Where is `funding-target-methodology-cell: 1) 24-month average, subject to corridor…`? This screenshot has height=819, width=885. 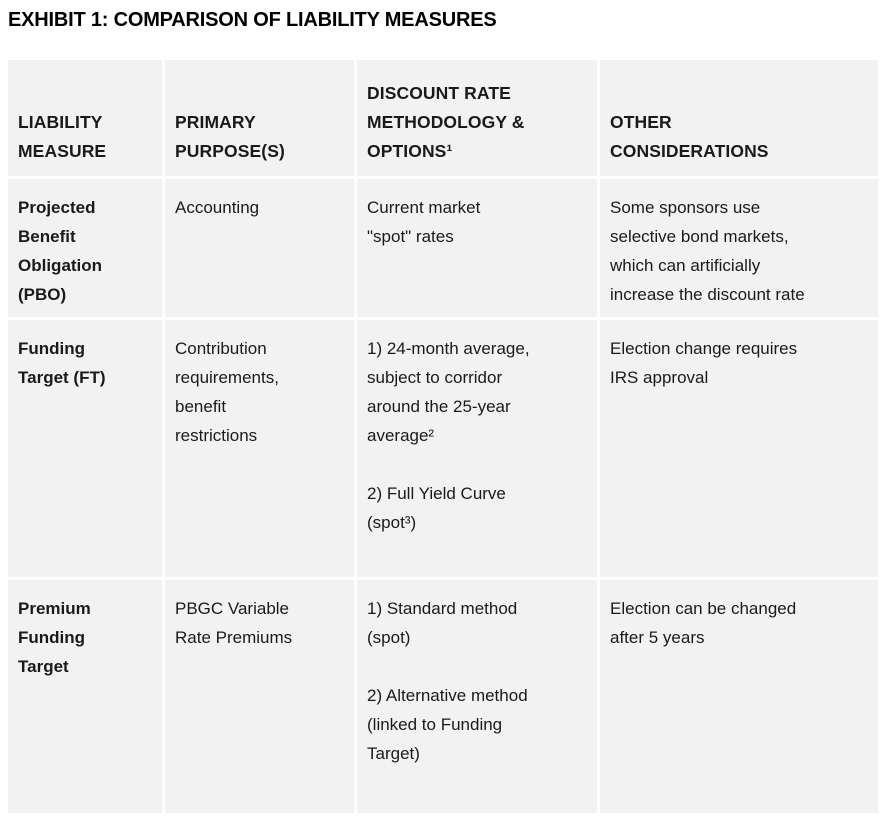
funding-target-methodology-cell: 1) 24-month average, subject to corridor… is located at coordinates (477, 448).